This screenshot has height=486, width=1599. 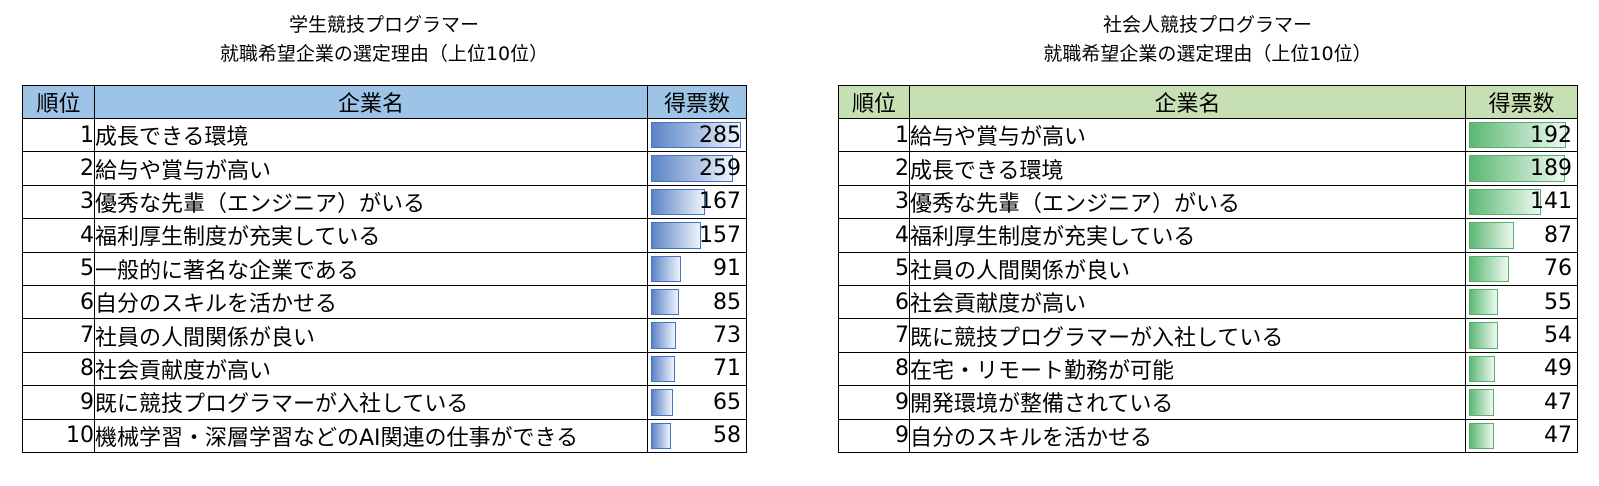 What do you see at coordinates (697, 402) in the screenshot?
I see `student-votes-cell: 65` at bounding box center [697, 402].